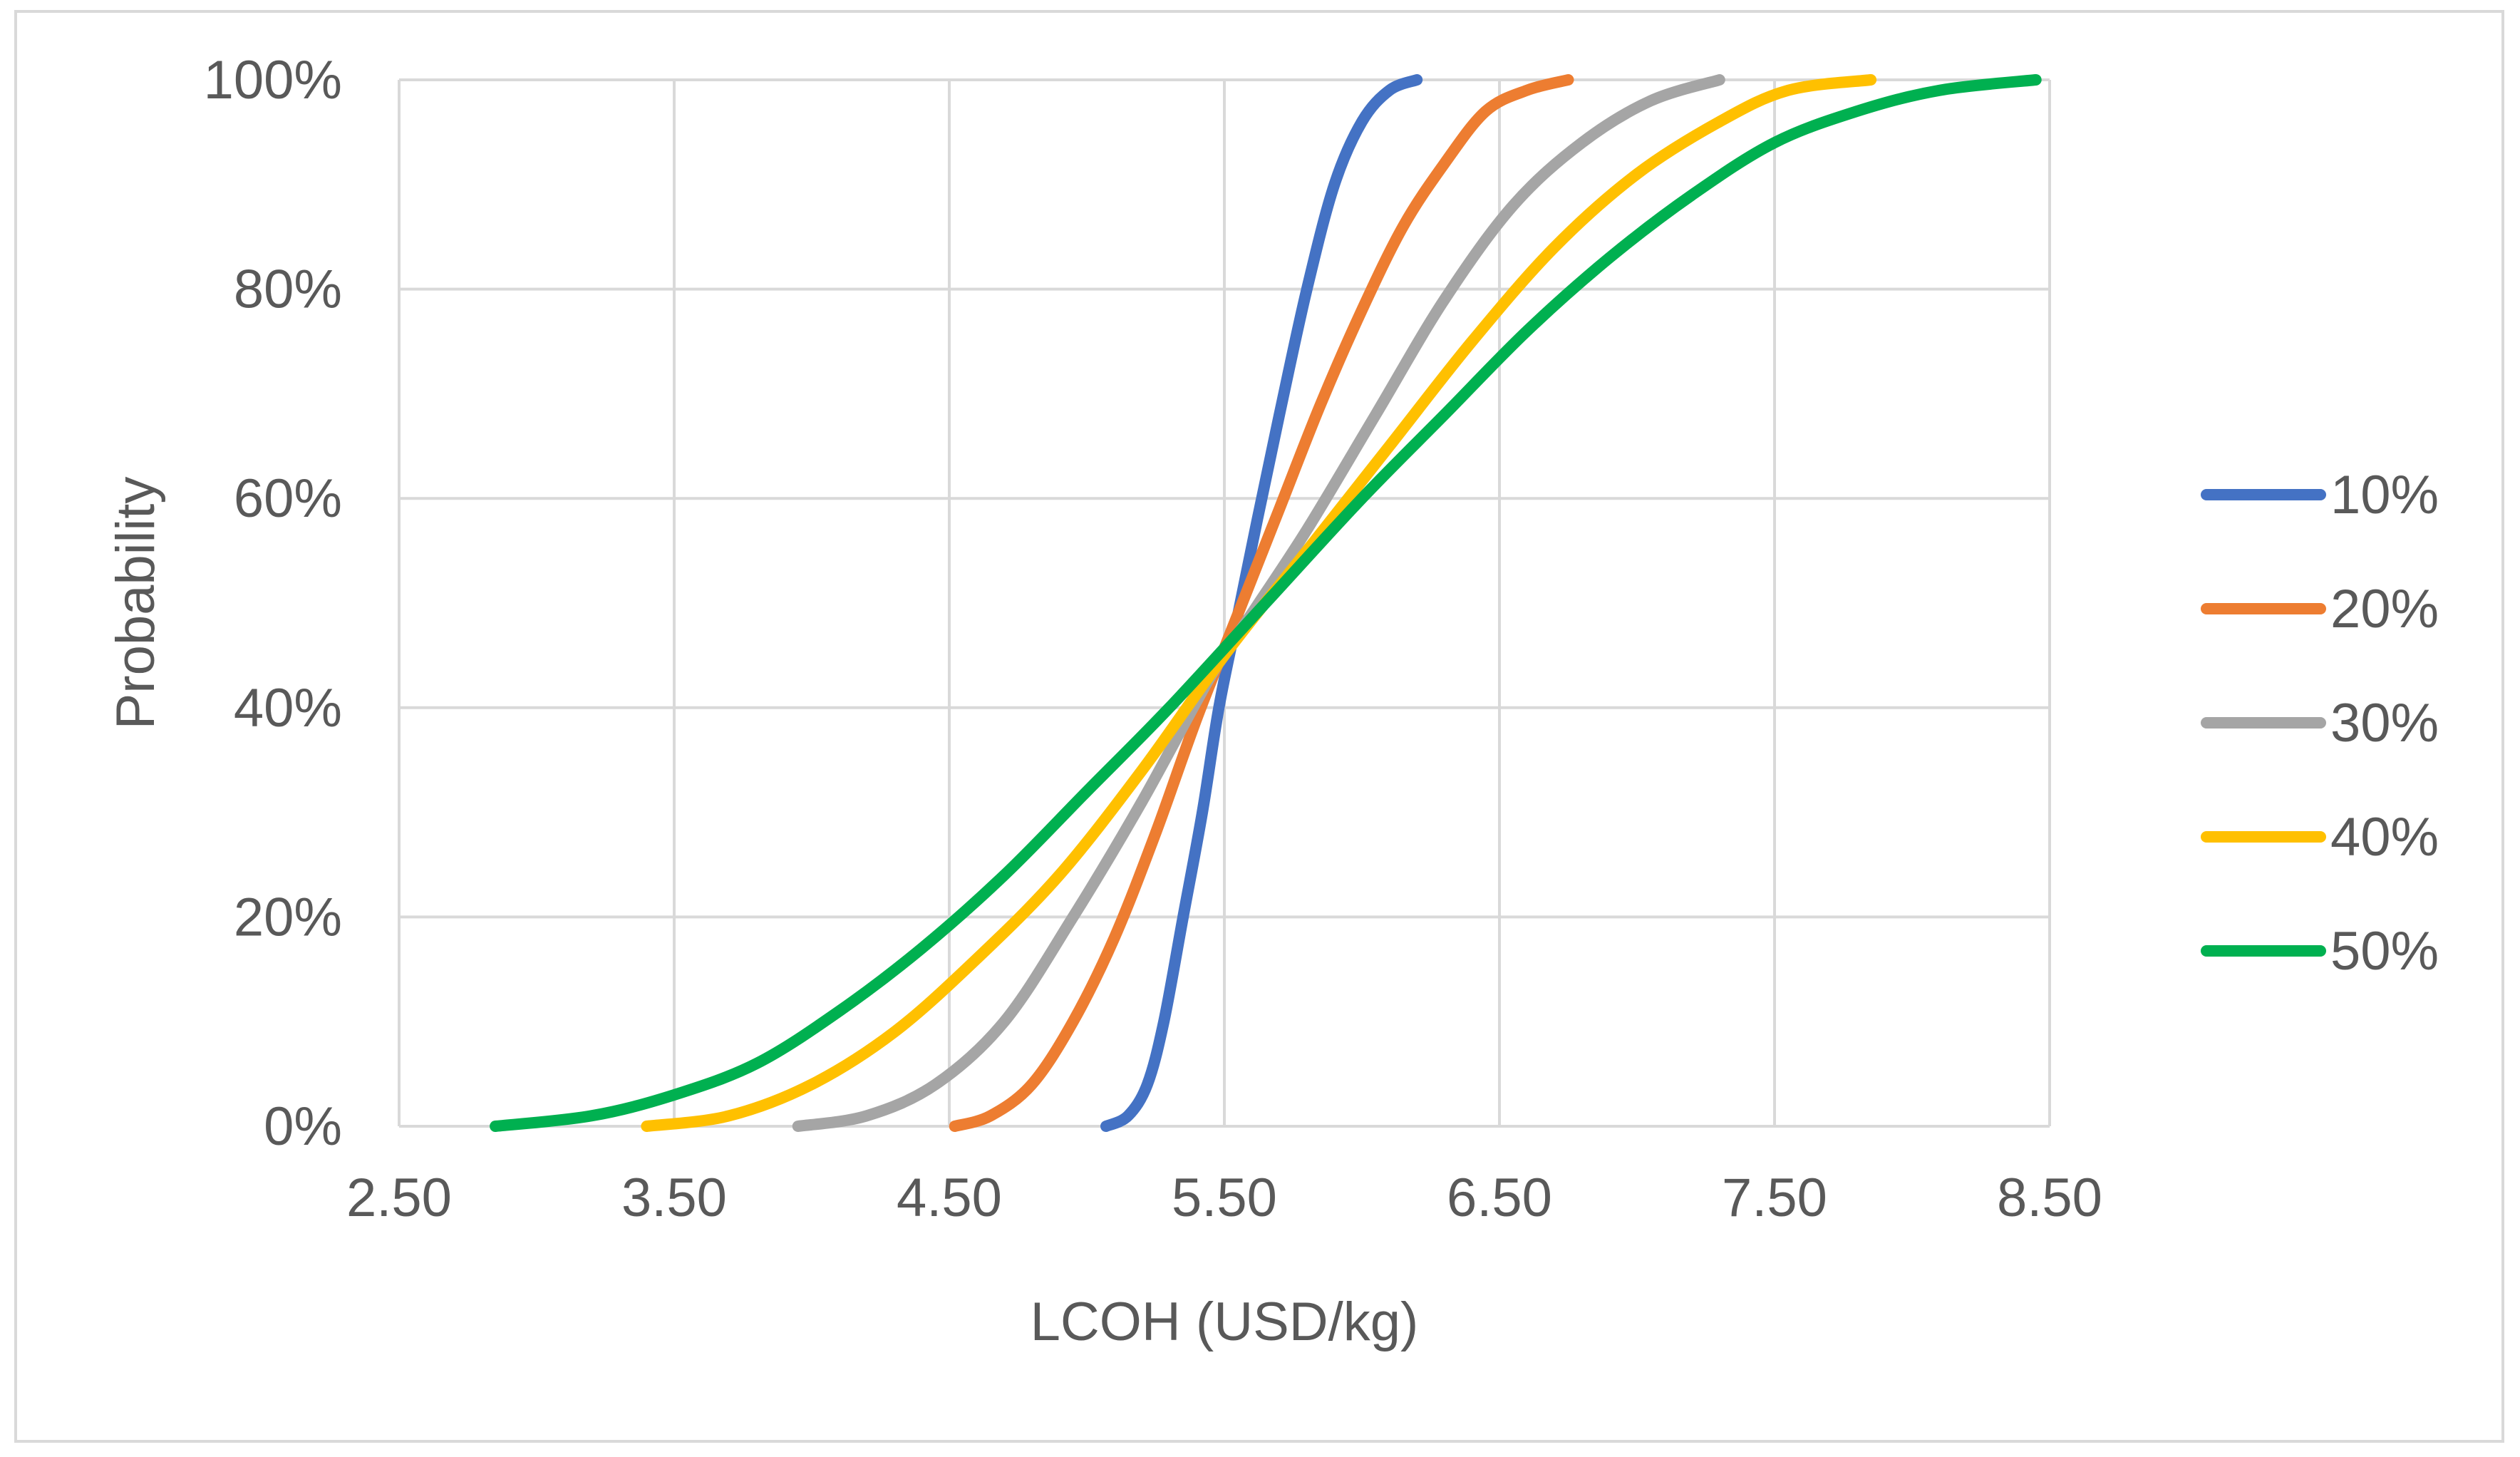 This screenshot has height=1457, width=2520. Describe the element at coordinates (674, 1198) in the screenshot. I see `x-tick-label: 3.50` at that location.